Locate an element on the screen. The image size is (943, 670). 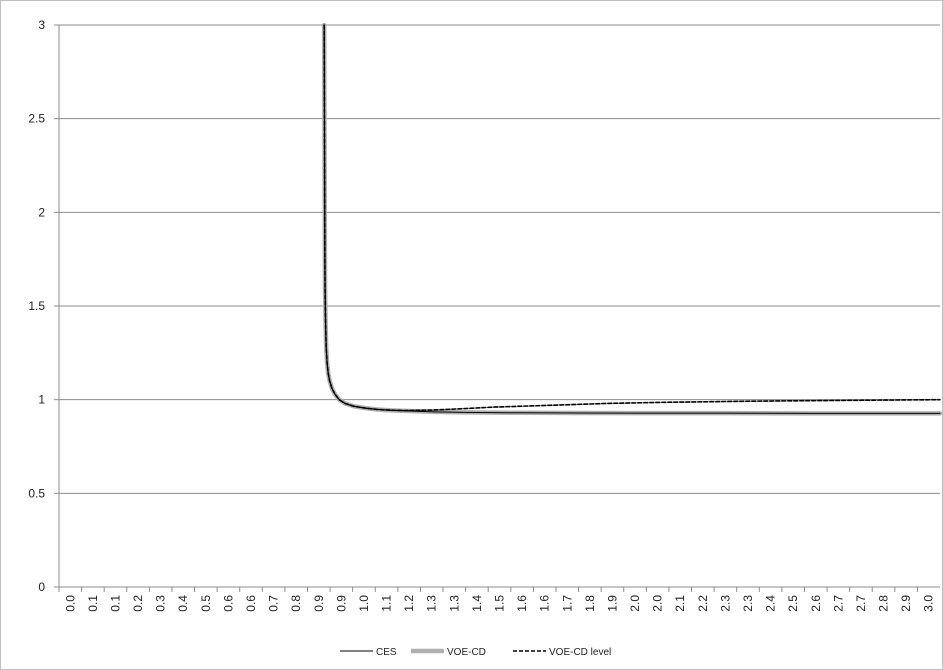
x-tick-label-9: 0.7 is located at coordinates (274, 603).